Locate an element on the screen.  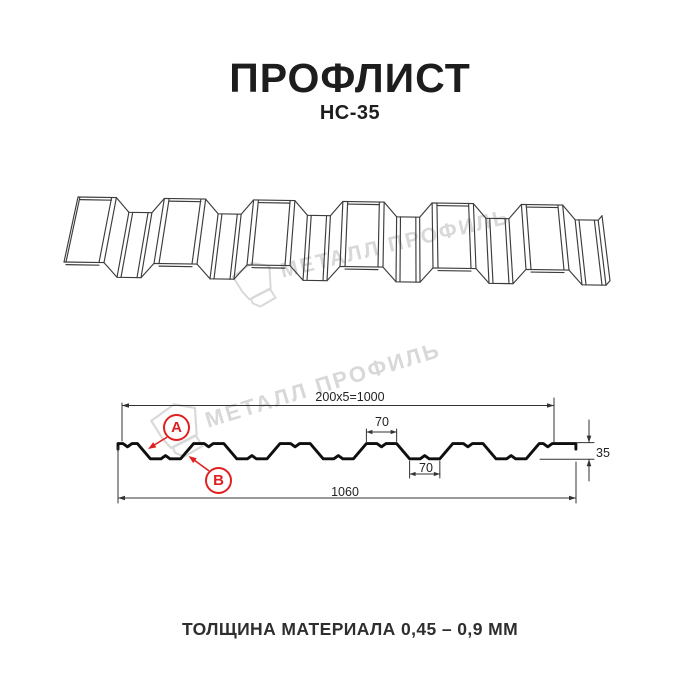
dim-top-flange-label: 70 is located at coordinates (382, 422).